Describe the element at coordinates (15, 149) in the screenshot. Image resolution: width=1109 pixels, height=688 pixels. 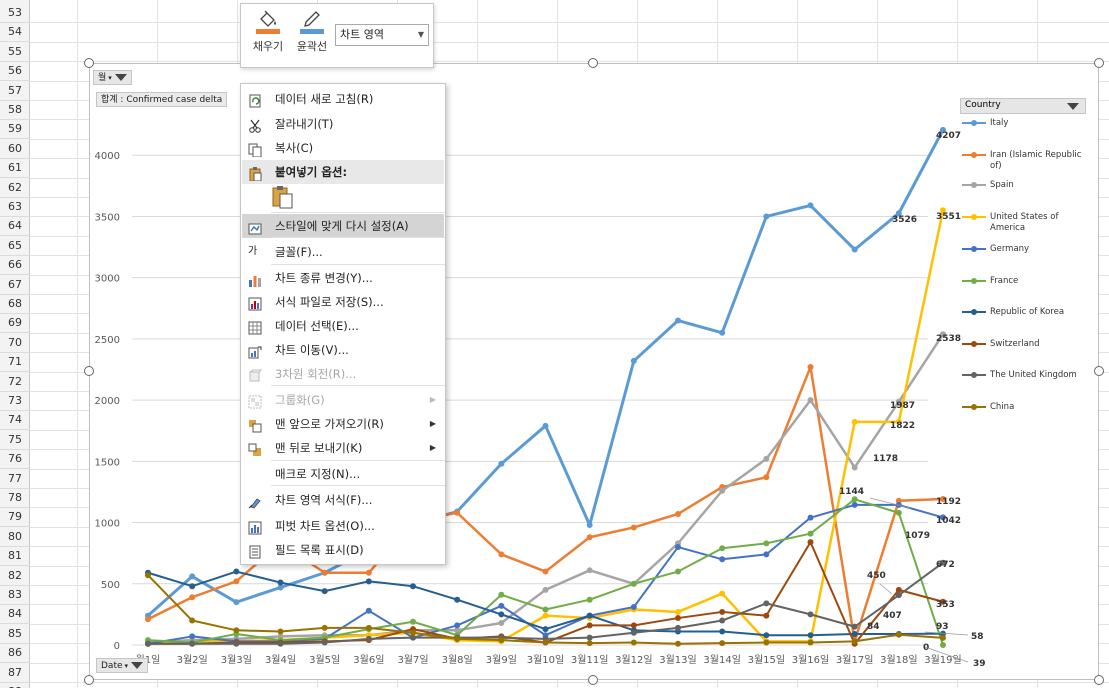
I see `row-number: 60` at that location.